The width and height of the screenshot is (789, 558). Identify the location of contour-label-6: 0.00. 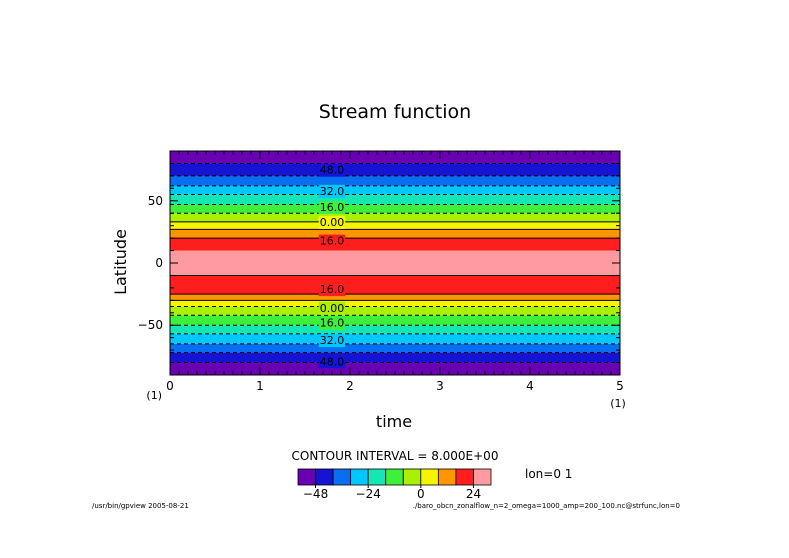
(332, 308).